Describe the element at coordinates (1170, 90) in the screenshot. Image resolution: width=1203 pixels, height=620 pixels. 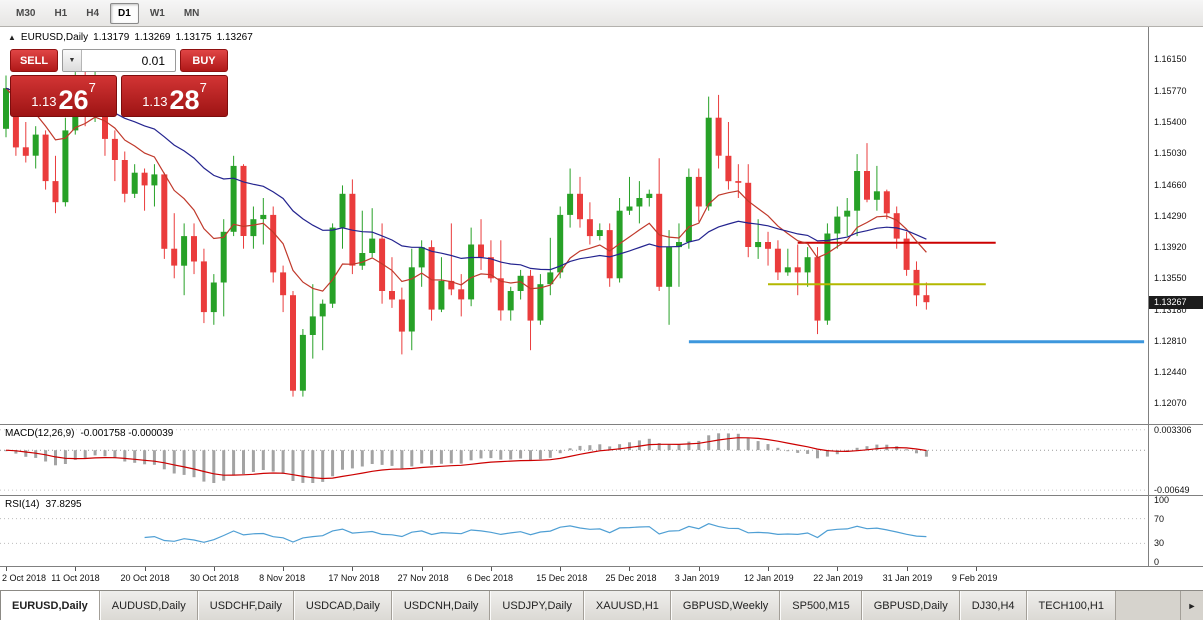
I see `price-axis-label: 1.15770` at that location.